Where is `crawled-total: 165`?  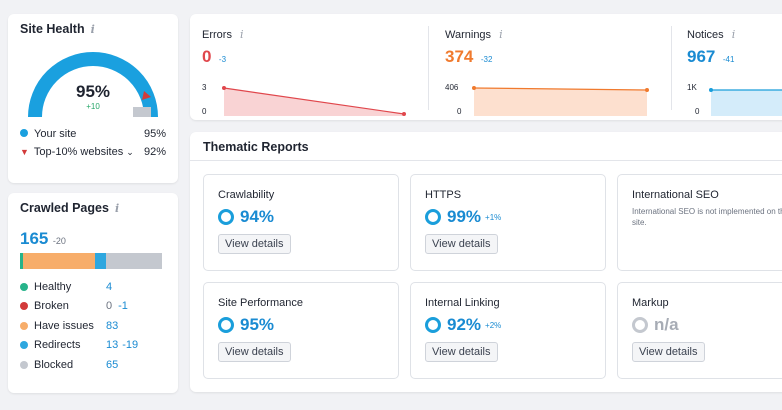
crawled-total: 165 is located at coordinates (34, 238).